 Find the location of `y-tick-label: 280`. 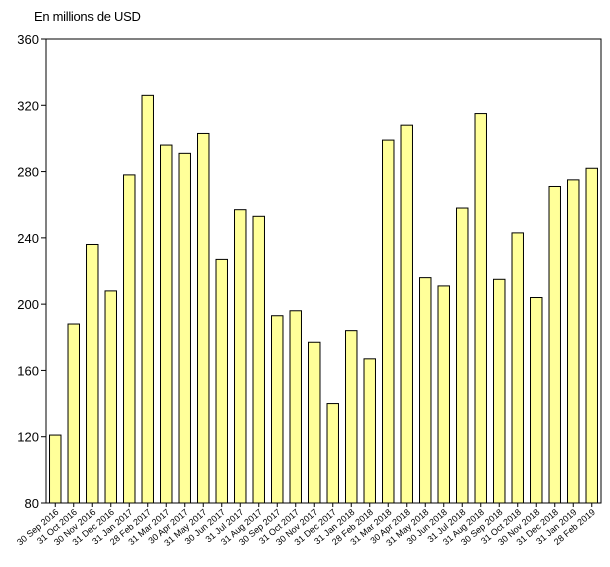

y-tick-label: 280 is located at coordinates (28, 172).